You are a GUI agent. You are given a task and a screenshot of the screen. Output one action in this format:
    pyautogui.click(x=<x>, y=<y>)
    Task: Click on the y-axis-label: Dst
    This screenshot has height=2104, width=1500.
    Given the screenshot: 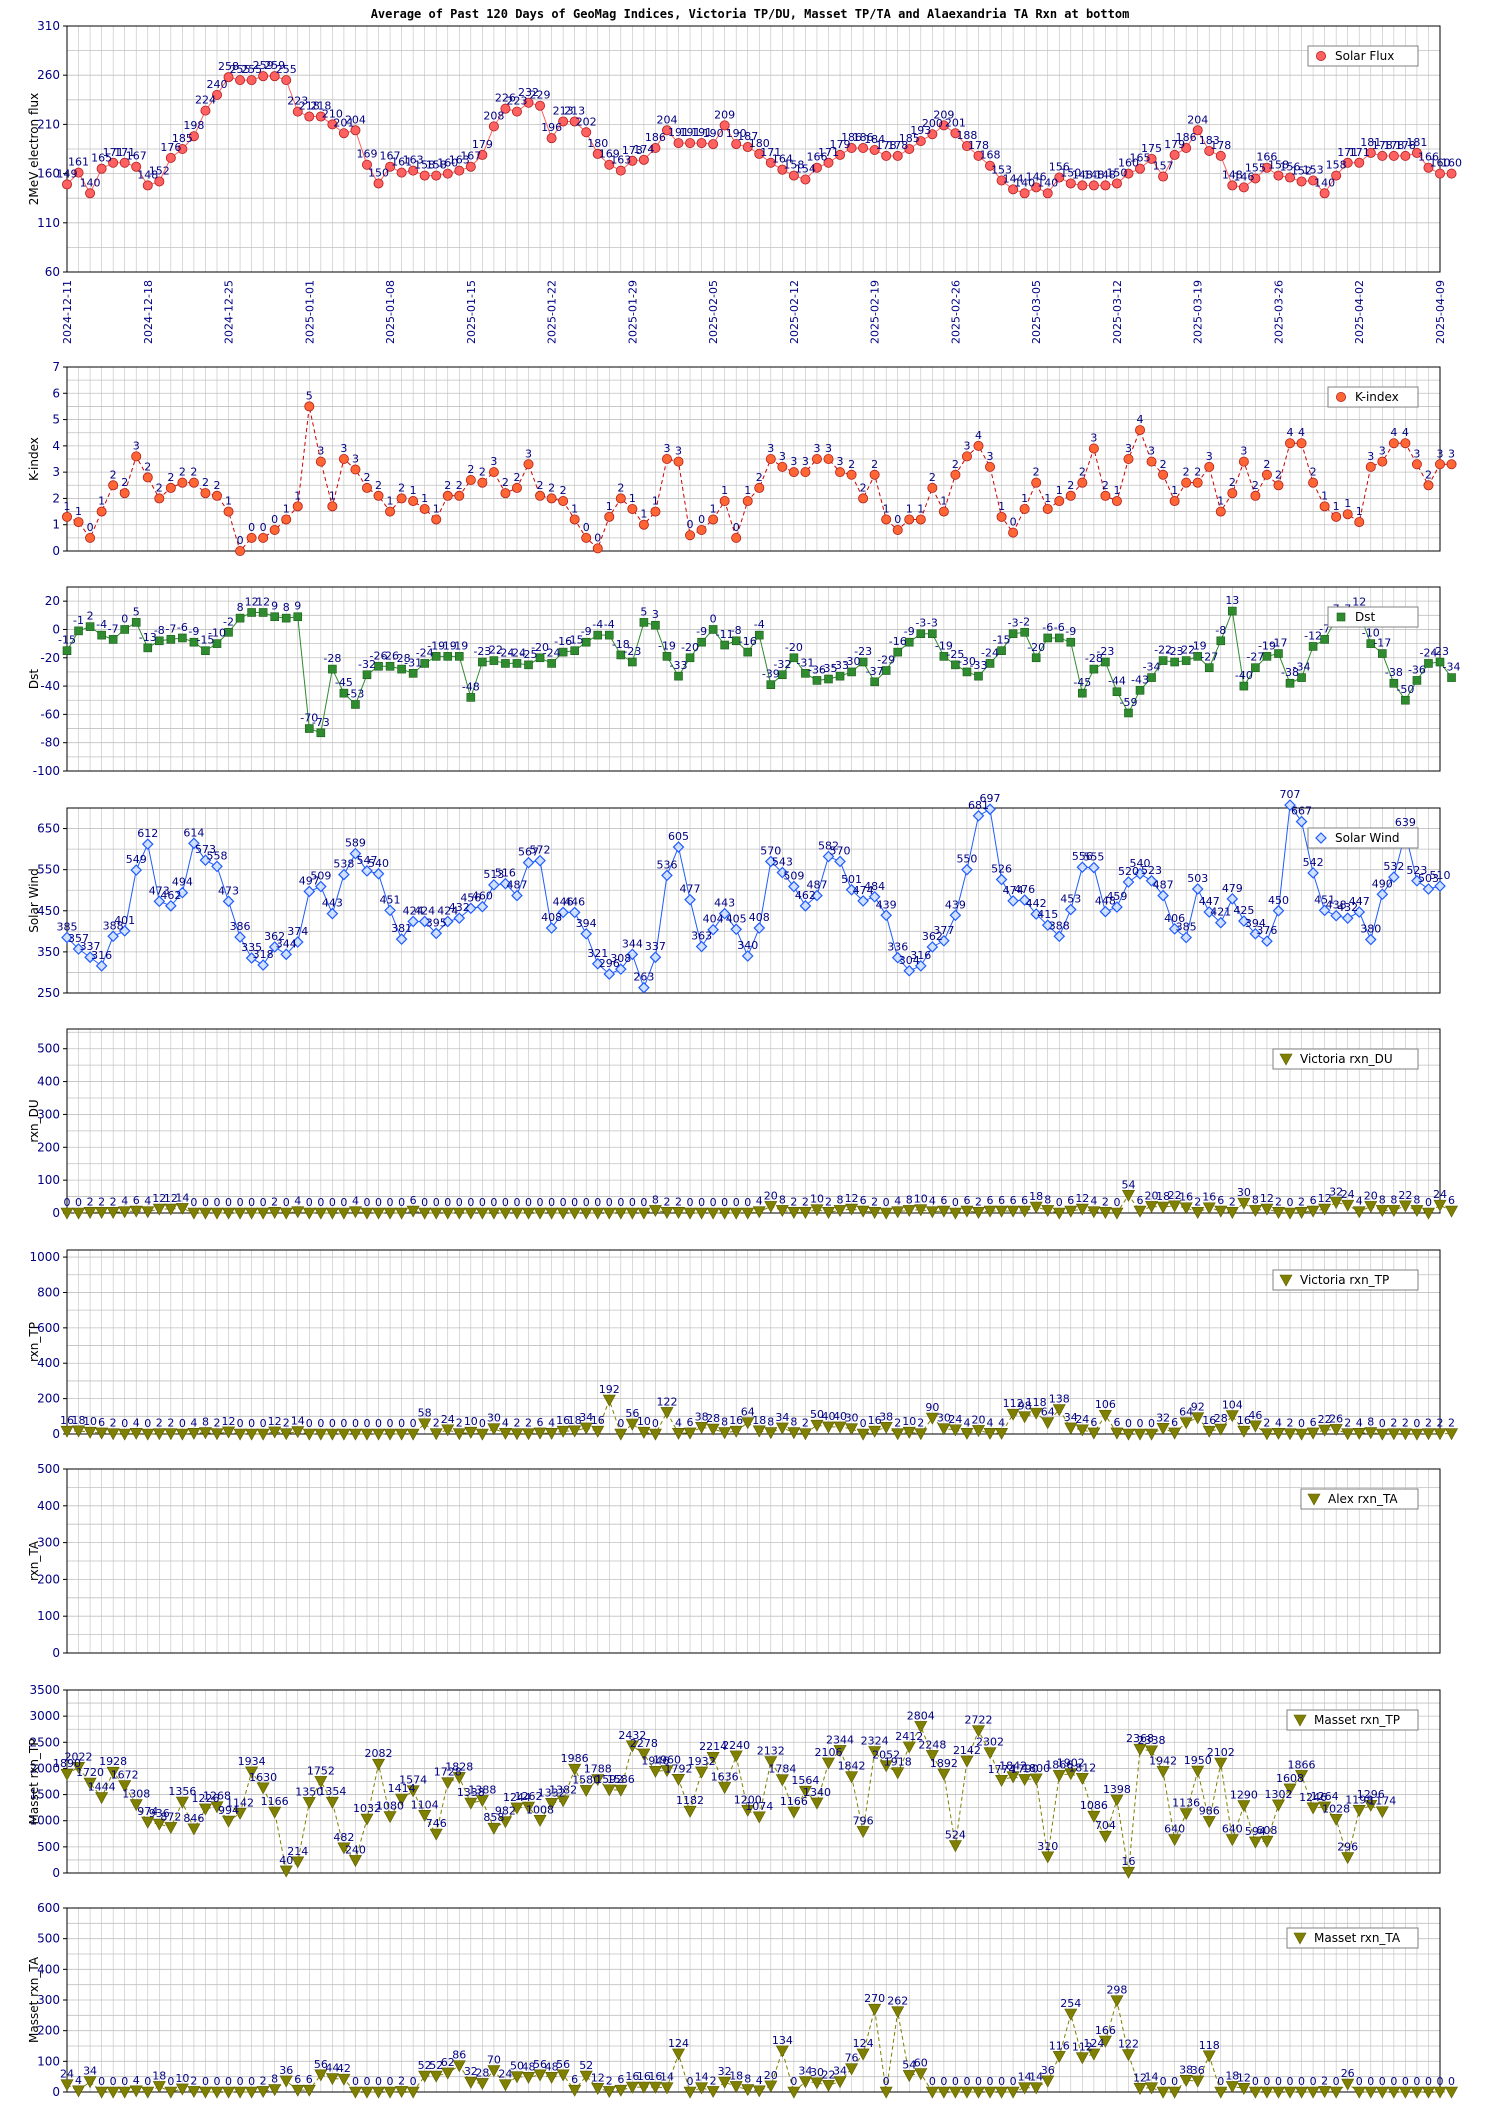 What is the action you would take?
    pyautogui.click(x=34, y=679)
    